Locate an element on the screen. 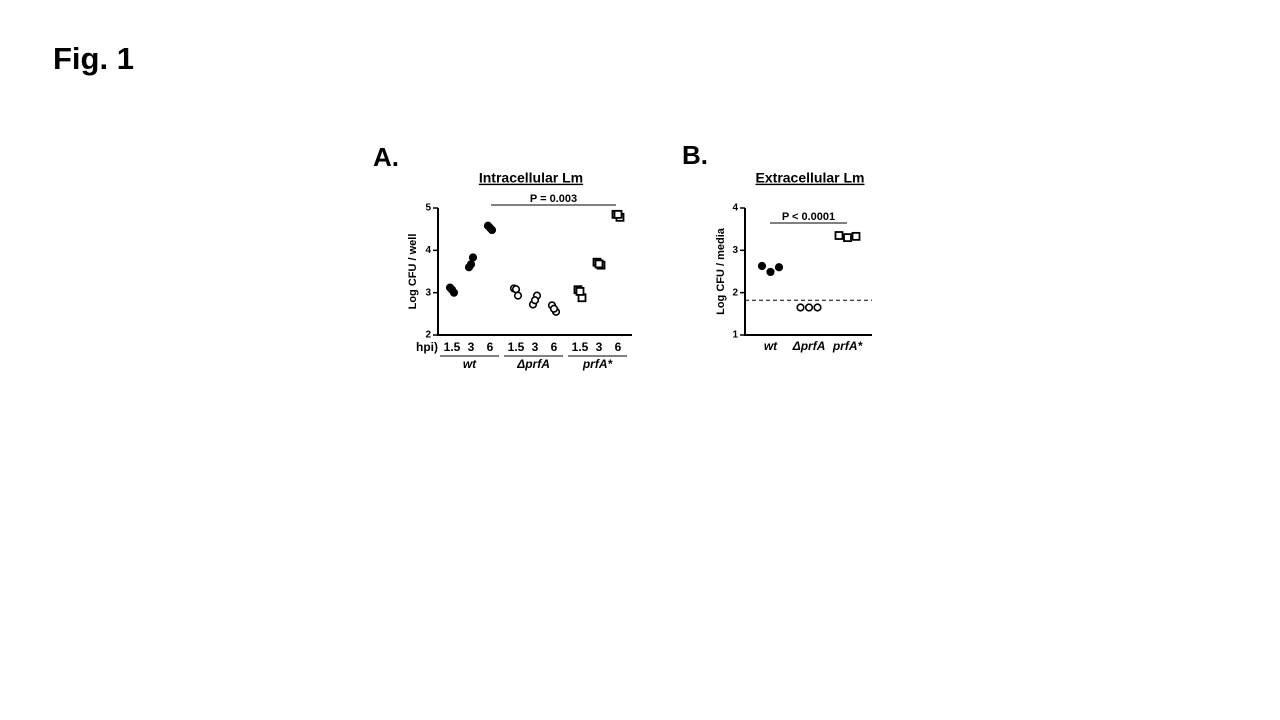  y-axis-label: Log CFU / media is located at coordinates (721, 271).